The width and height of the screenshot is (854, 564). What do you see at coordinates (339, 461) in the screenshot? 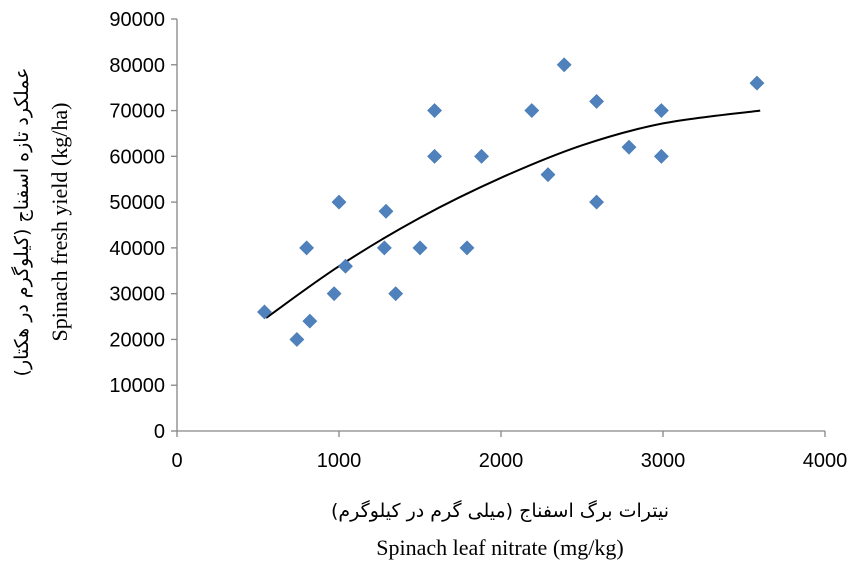
I see `x-tick-label: 1000` at bounding box center [339, 461].